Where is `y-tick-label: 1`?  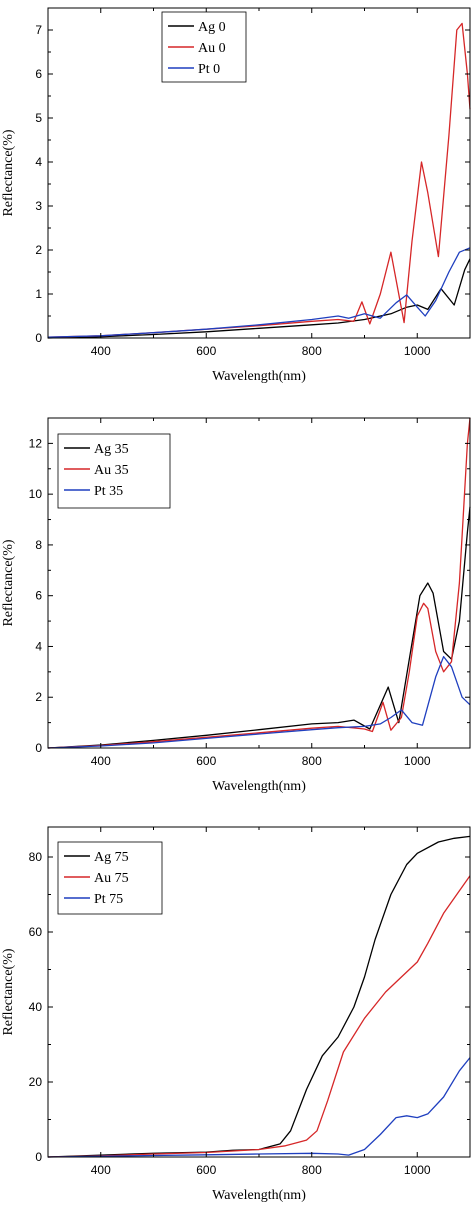
y-tick-label: 1 is located at coordinates (38, 294).